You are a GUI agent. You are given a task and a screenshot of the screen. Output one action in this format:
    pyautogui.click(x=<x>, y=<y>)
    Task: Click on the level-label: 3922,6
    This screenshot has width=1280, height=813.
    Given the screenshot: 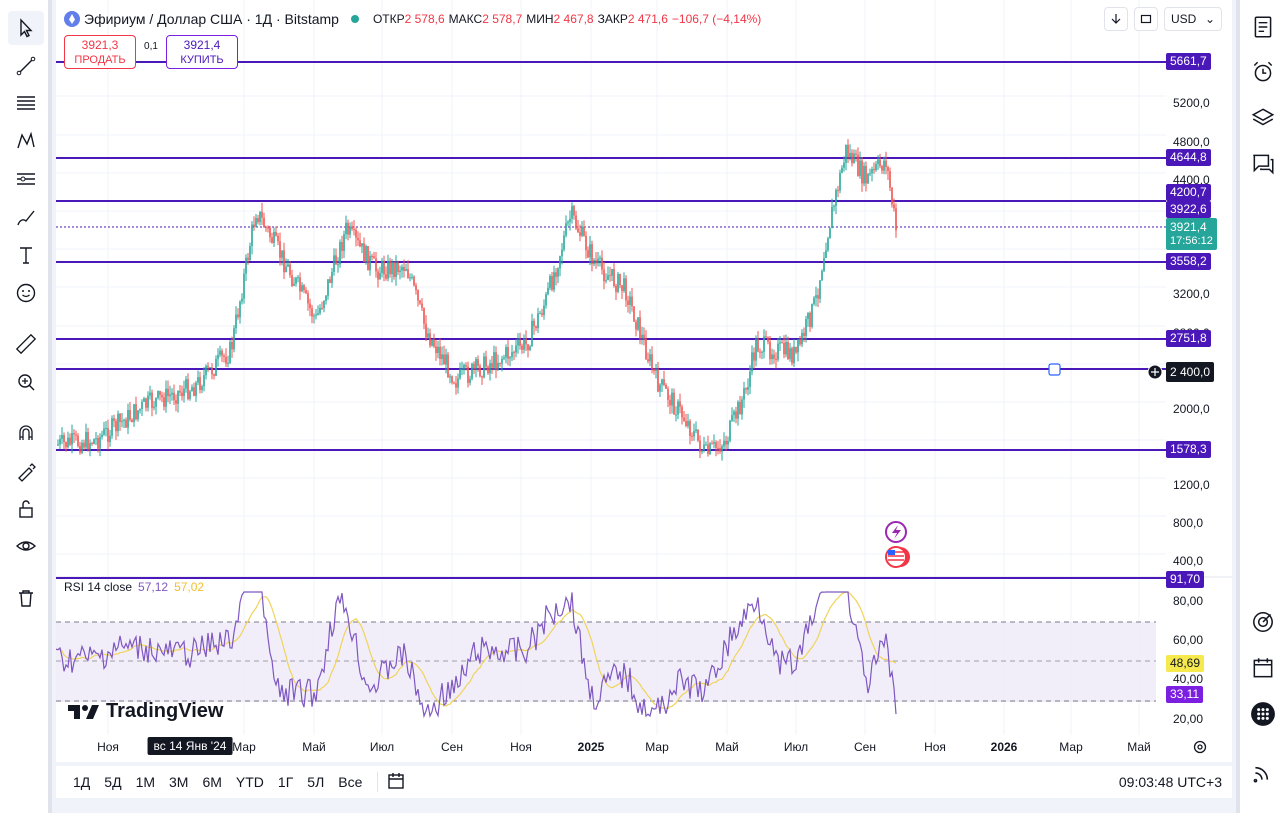 What is the action you would take?
    pyautogui.click(x=1188, y=209)
    